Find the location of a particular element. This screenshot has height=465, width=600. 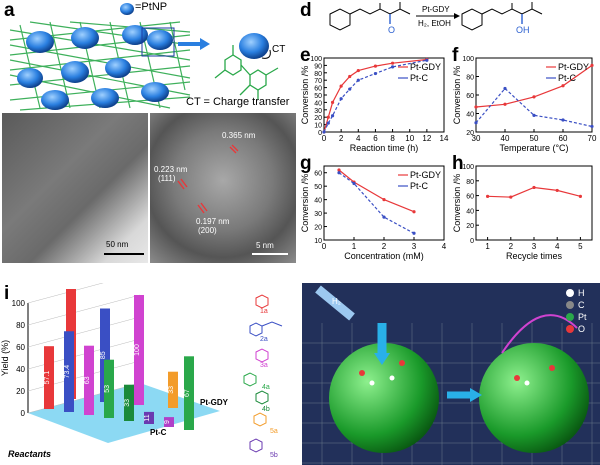

scale-bar-b is located at coordinates (124, 254).